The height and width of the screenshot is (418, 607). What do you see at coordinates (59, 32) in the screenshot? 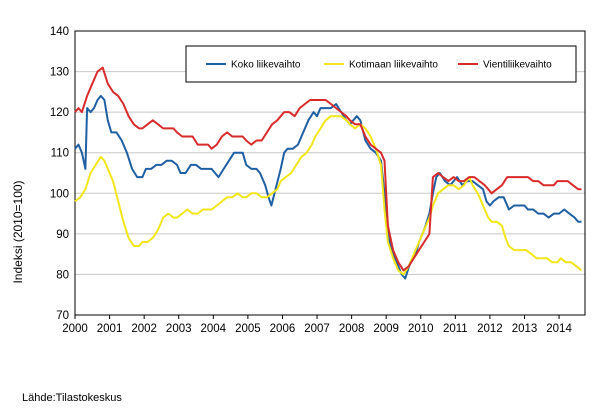
I see `y-tick-label: 140` at bounding box center [59, 32].